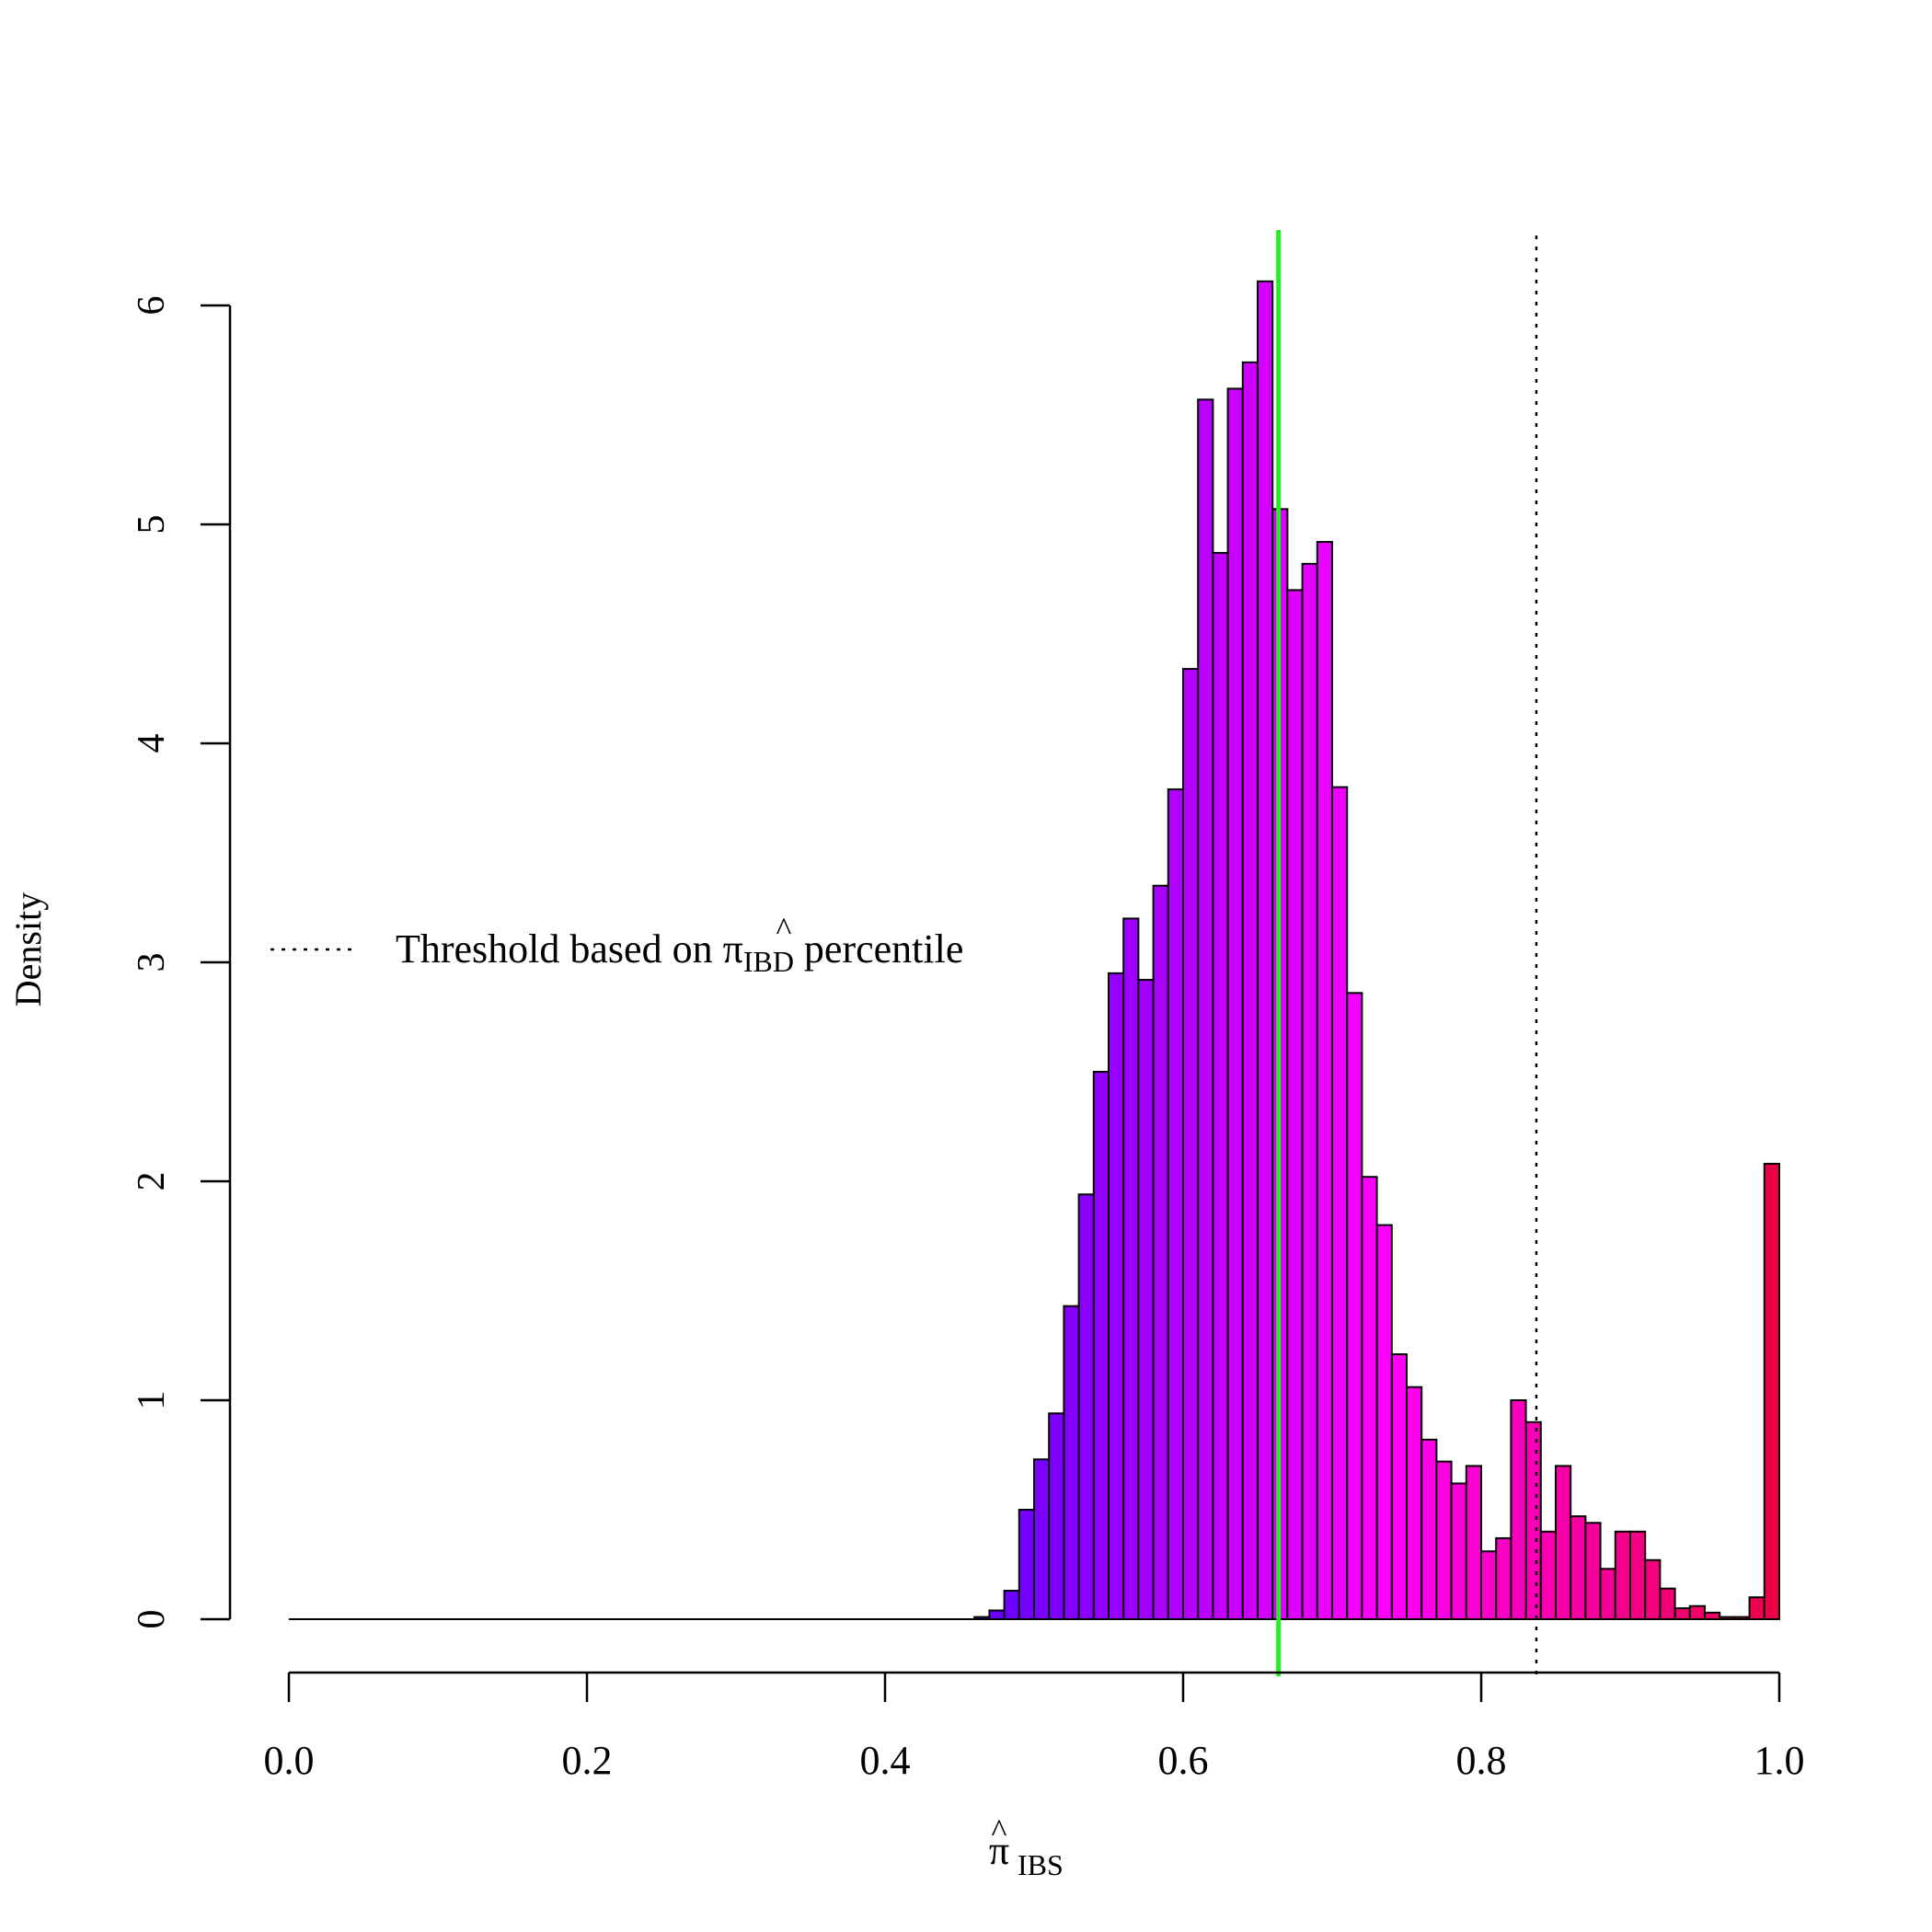  What do you see at coordinates (1041, 1864) in the screenshot?
I see `x-axis-label-subscript: IBS` at bounding box center [1041, 1864].